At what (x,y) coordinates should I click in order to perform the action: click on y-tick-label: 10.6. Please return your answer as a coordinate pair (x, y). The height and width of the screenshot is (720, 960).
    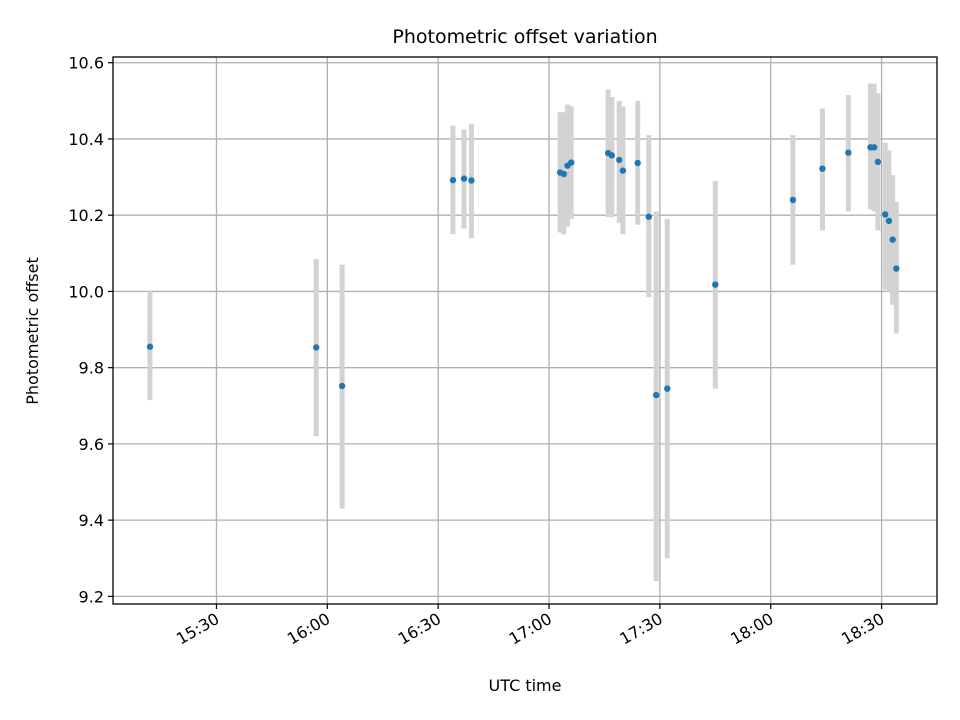
    Looking at the image, I should click on (86, 63).